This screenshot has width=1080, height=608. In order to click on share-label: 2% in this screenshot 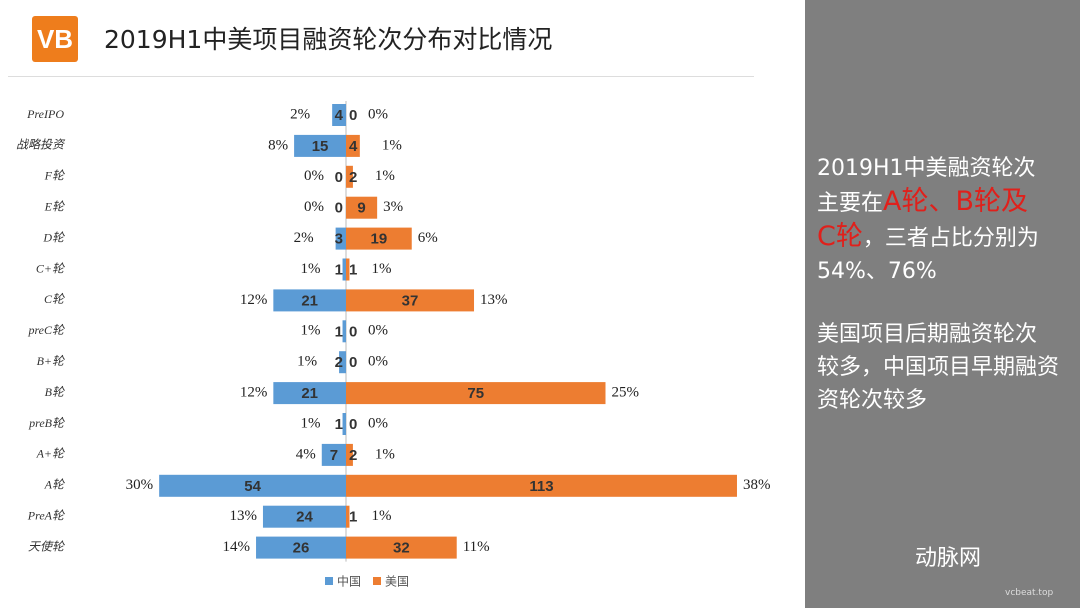, I will do `click(304, 238)`.